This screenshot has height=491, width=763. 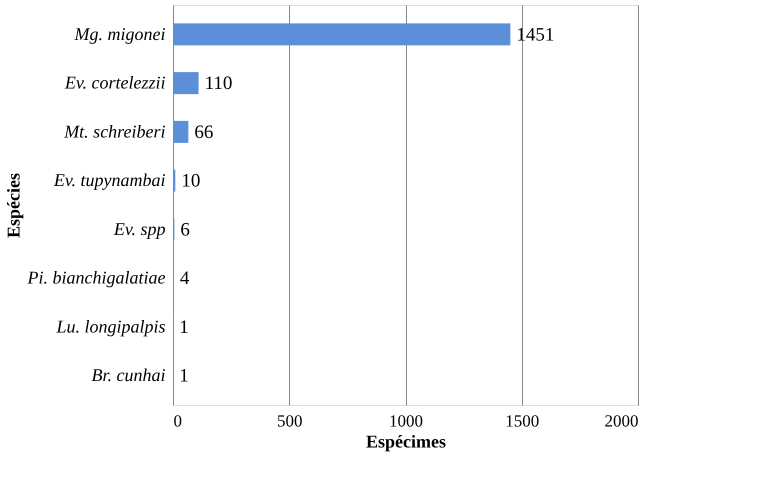 I want to click on x-tick-label: 0, so click(x=178, y=421).